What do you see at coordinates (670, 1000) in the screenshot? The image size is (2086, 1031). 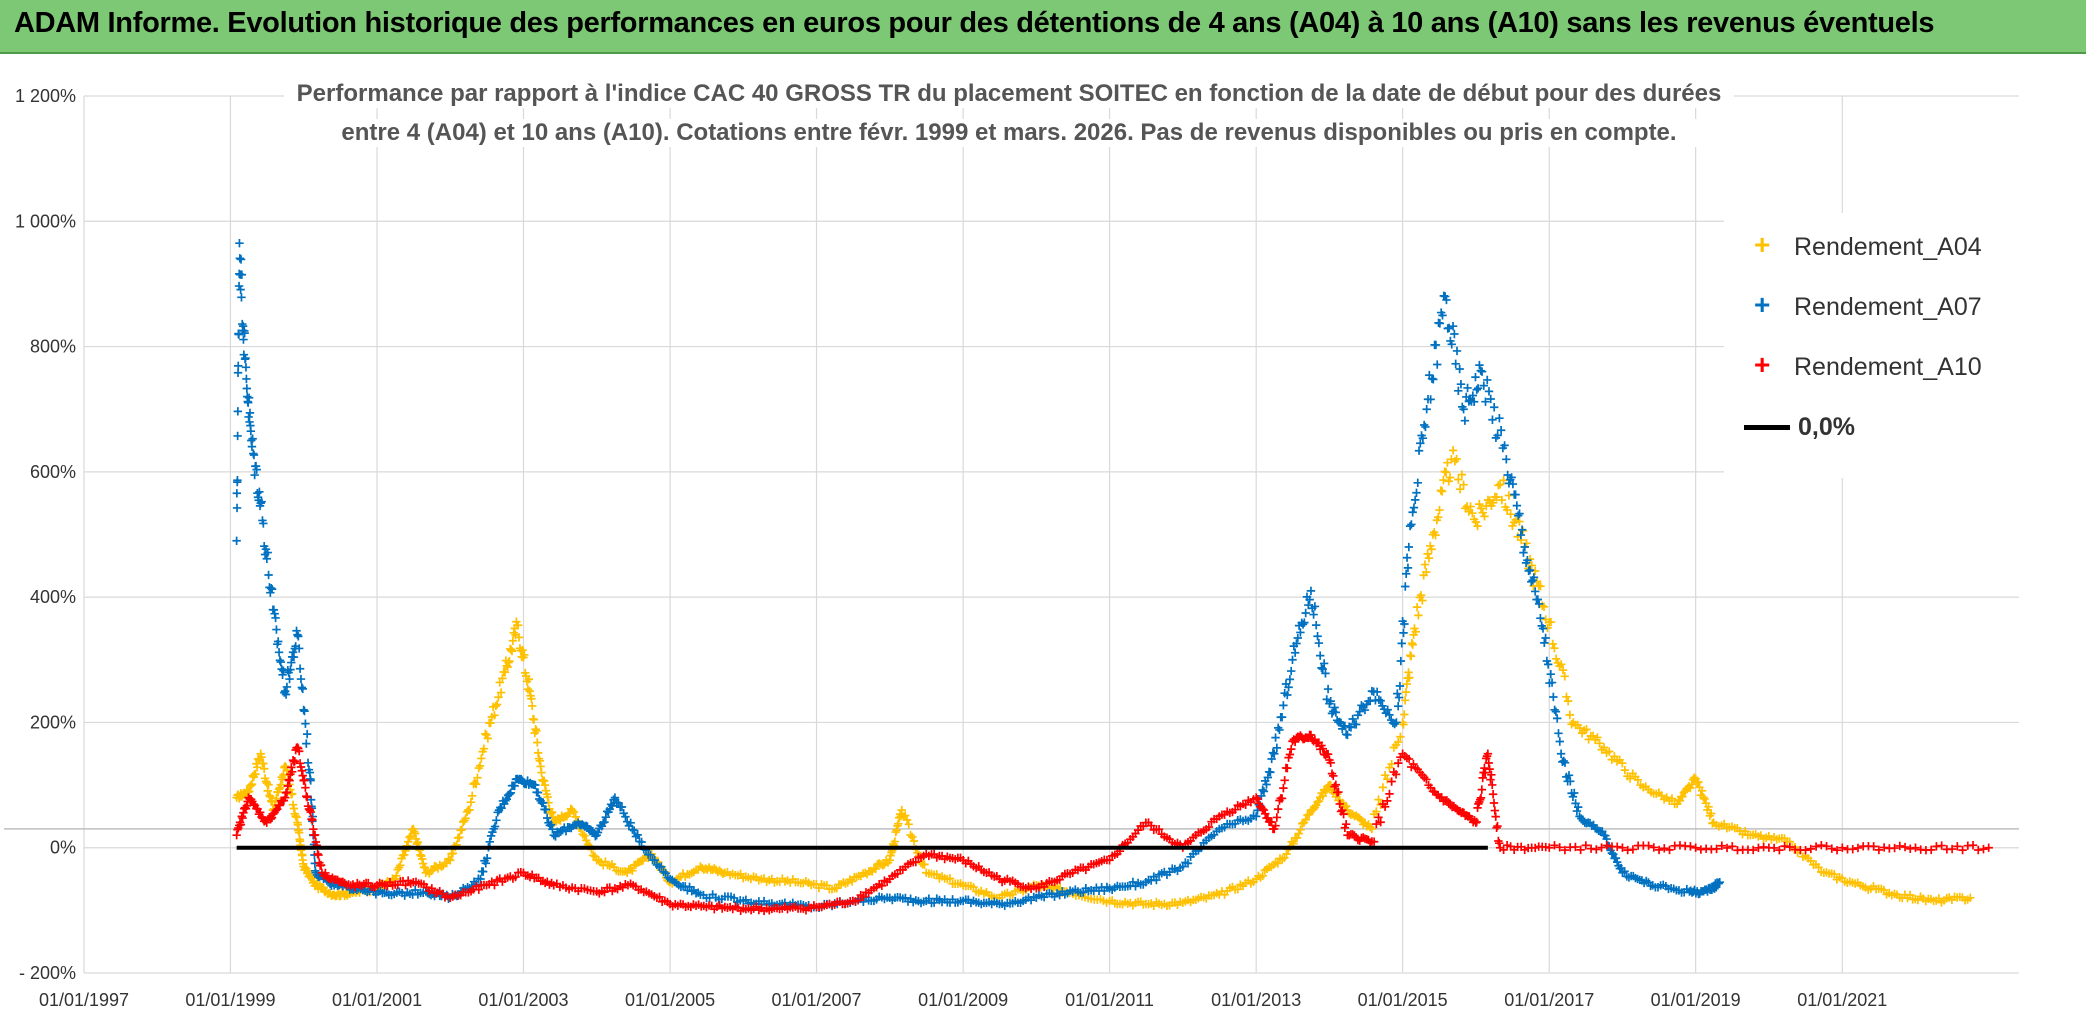 I see `x-tick-label: 01/01/2005` at bounding box center [670, 1000].